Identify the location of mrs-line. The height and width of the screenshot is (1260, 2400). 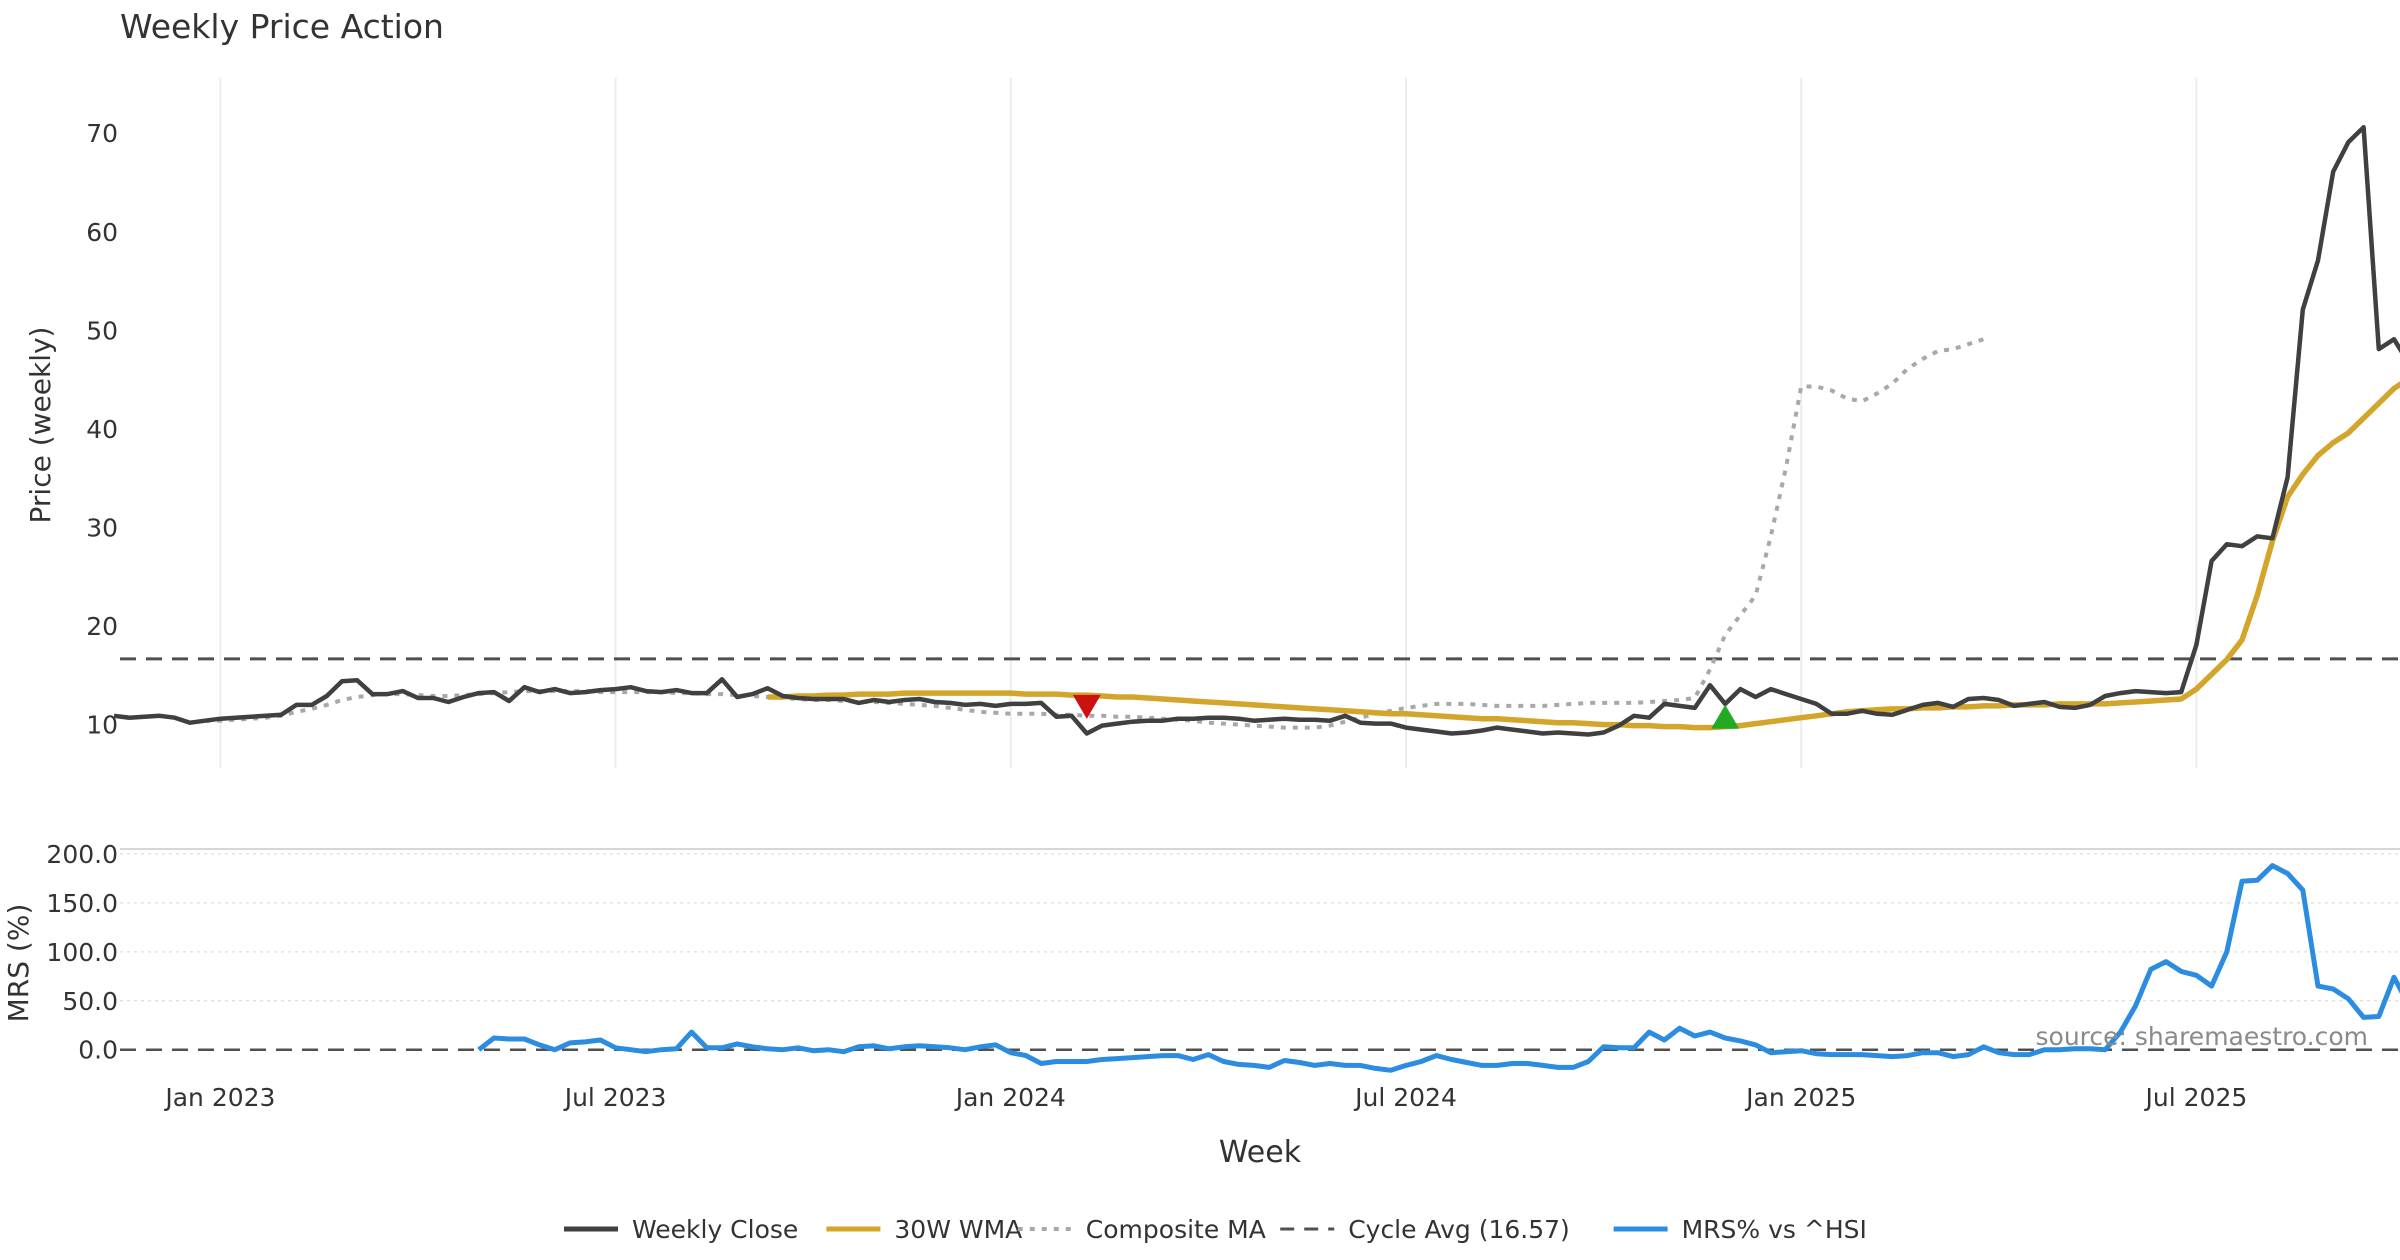
(1438, 968).